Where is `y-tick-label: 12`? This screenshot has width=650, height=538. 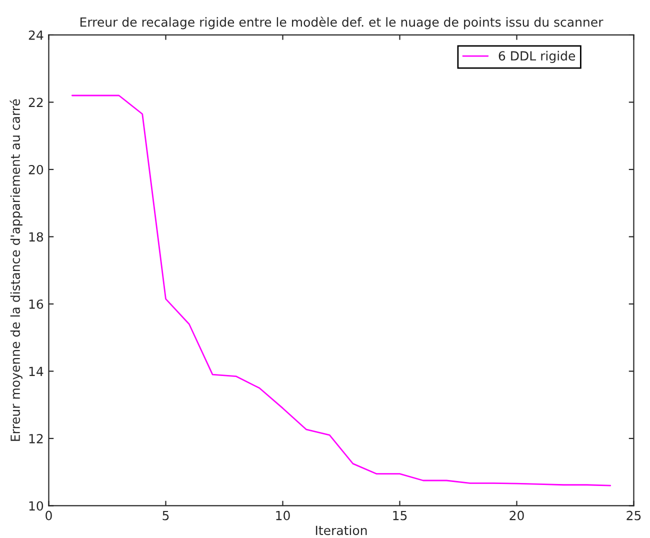 y-tick-label: 12 is located at coordinates (36, 439).